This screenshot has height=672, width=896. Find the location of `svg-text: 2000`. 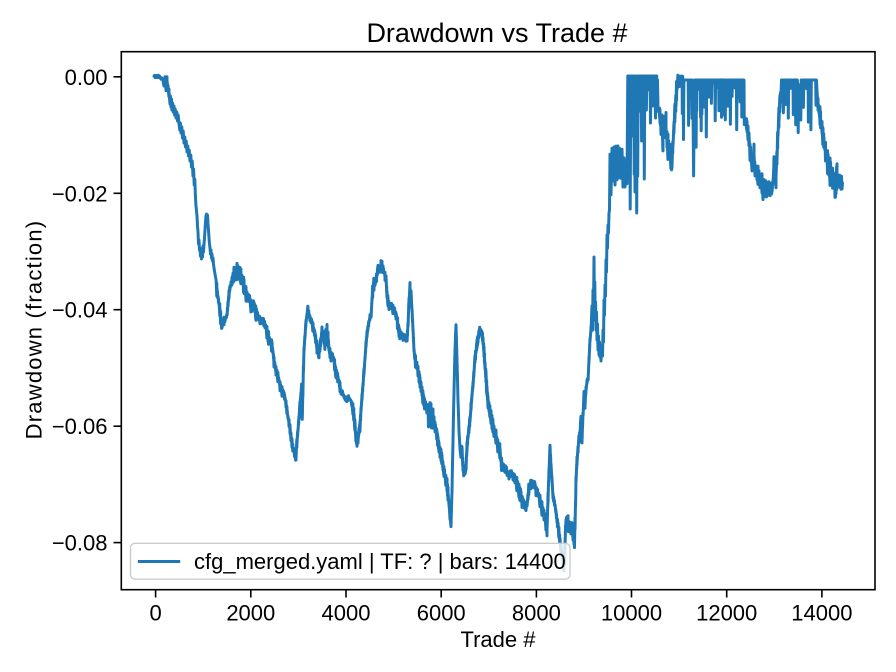

svg-text: 2000 is located at coordinates (250, 612).